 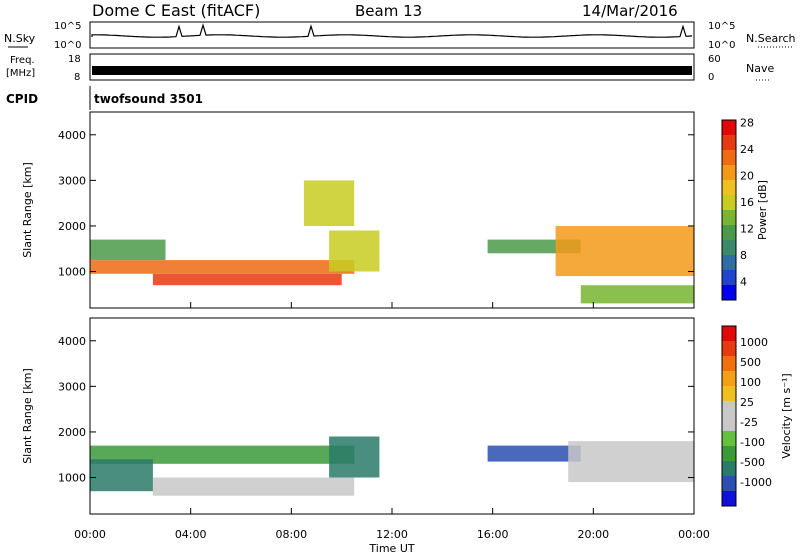 I want to click on power-ylabel: Slant Range [km], so click(x=27, y=210).